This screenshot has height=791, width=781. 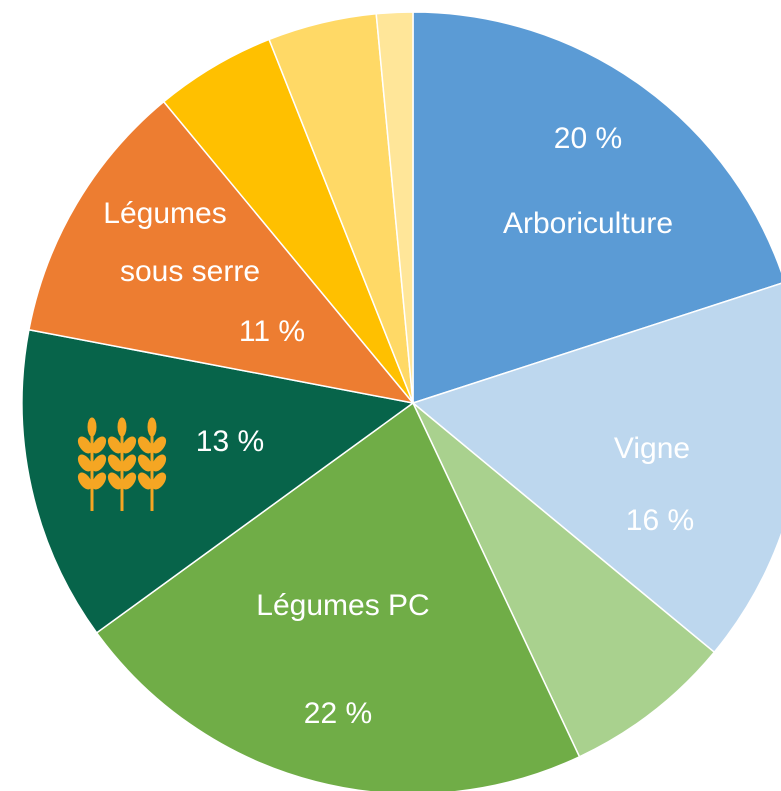 What do you see at coordinates (122, 464) in the screenshot?
I see `wheat-icon` at bounding box center [122, 464].